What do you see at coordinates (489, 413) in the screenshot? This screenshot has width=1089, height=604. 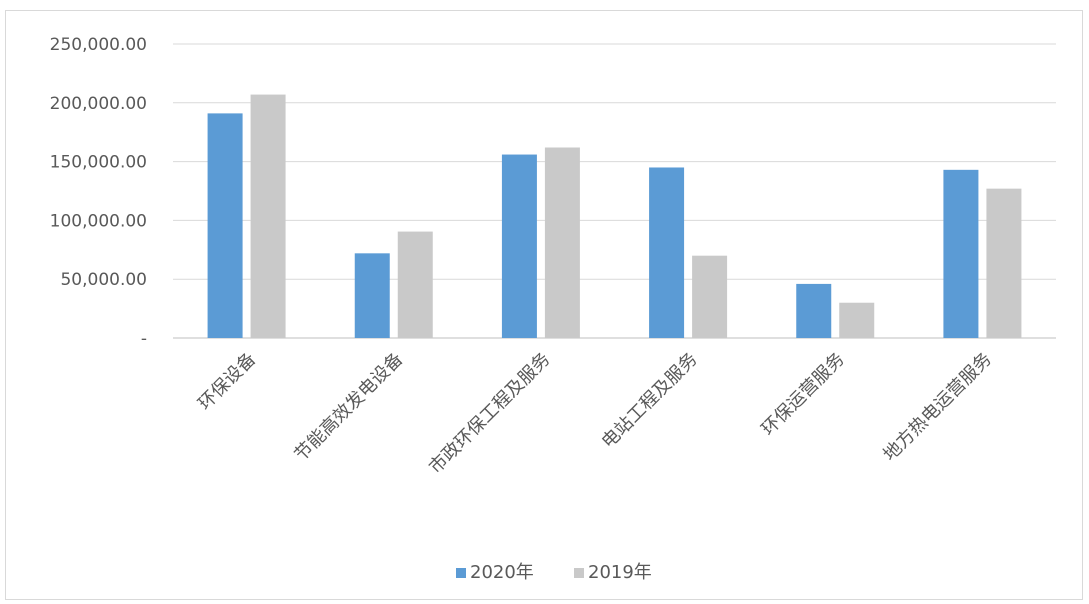 I see `x-tick-label: 市政环保工程及服务` at bounding box center [489, 413].